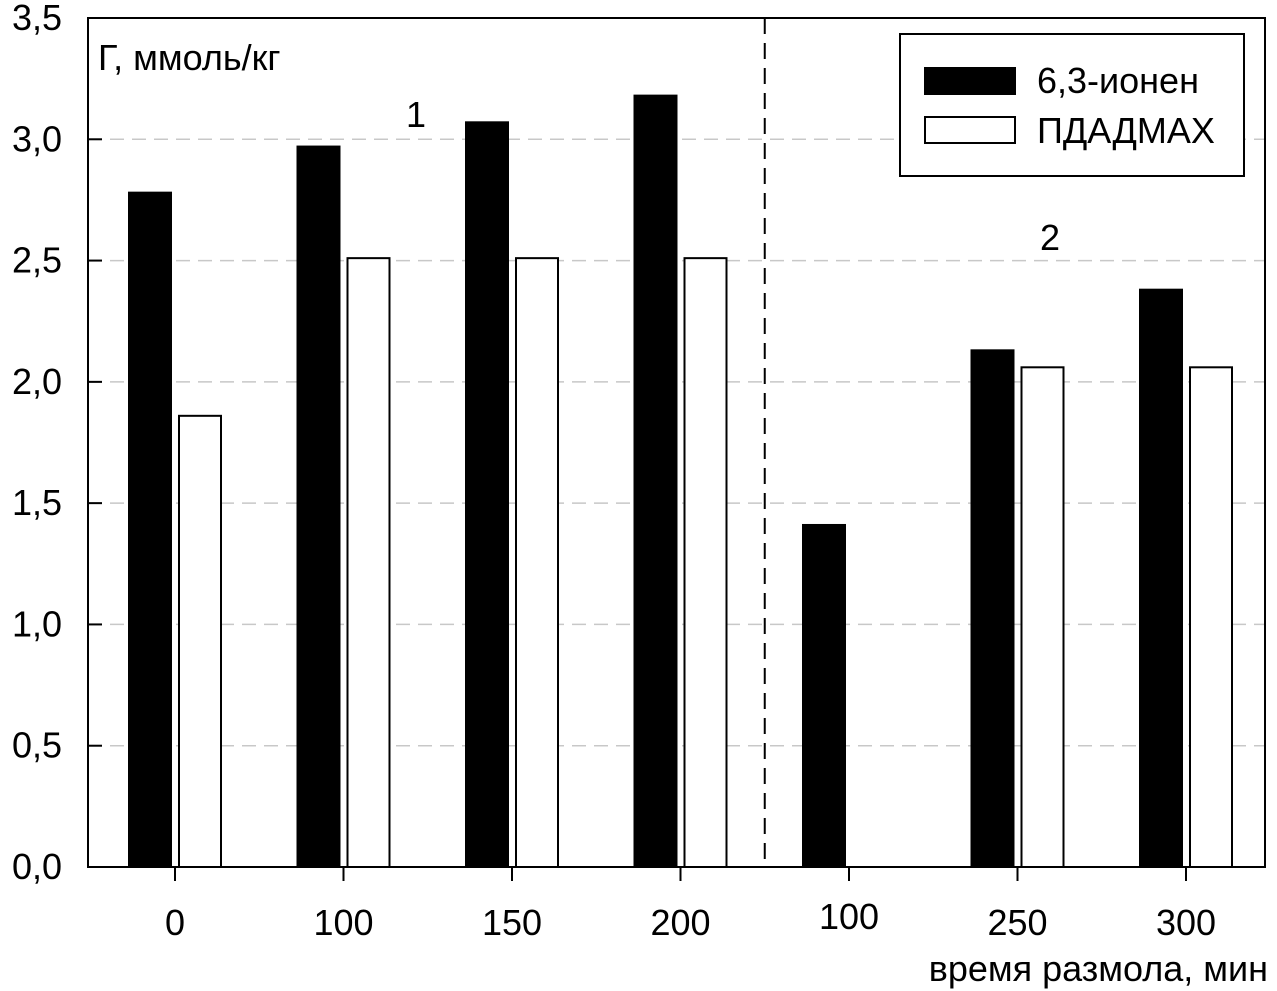 The image size is (1277, 991). I want to click on x-axis-ticks: 0 100 150 200 100 250 300, so click(690, 905).